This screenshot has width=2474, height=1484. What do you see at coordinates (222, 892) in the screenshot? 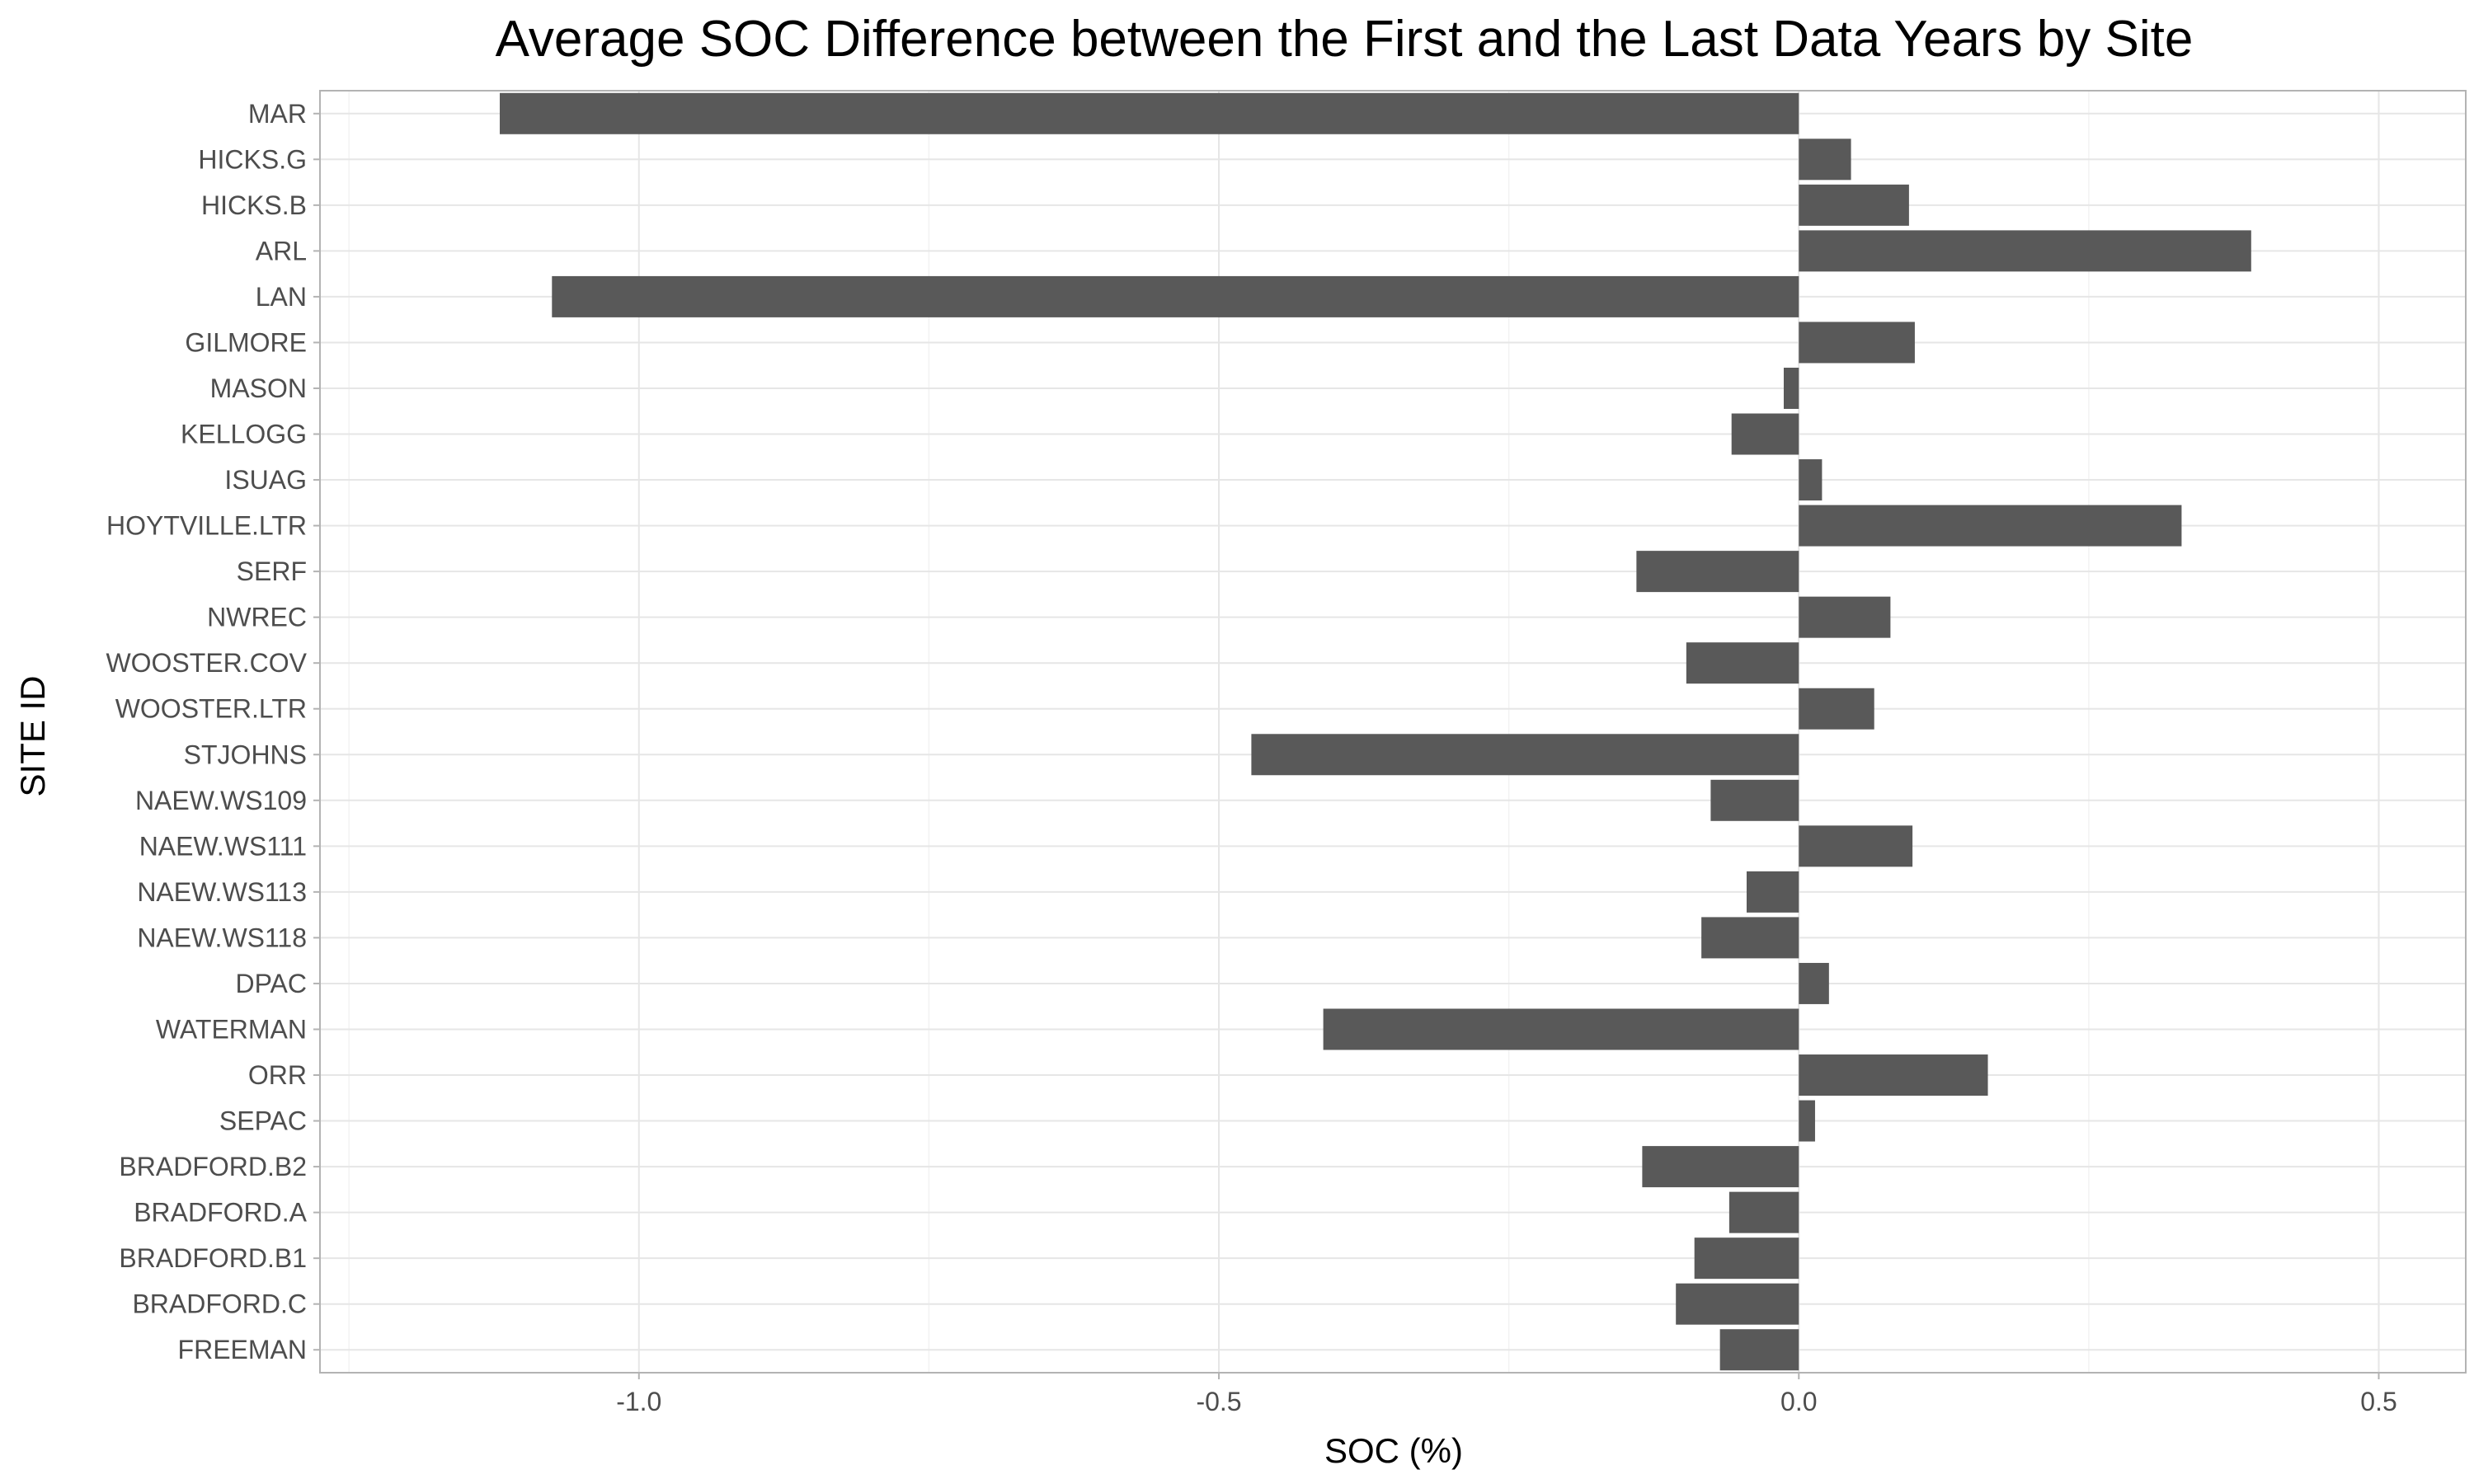
I see `y-tick-label: NAEW.WS113` at bounding box center [222, 892].